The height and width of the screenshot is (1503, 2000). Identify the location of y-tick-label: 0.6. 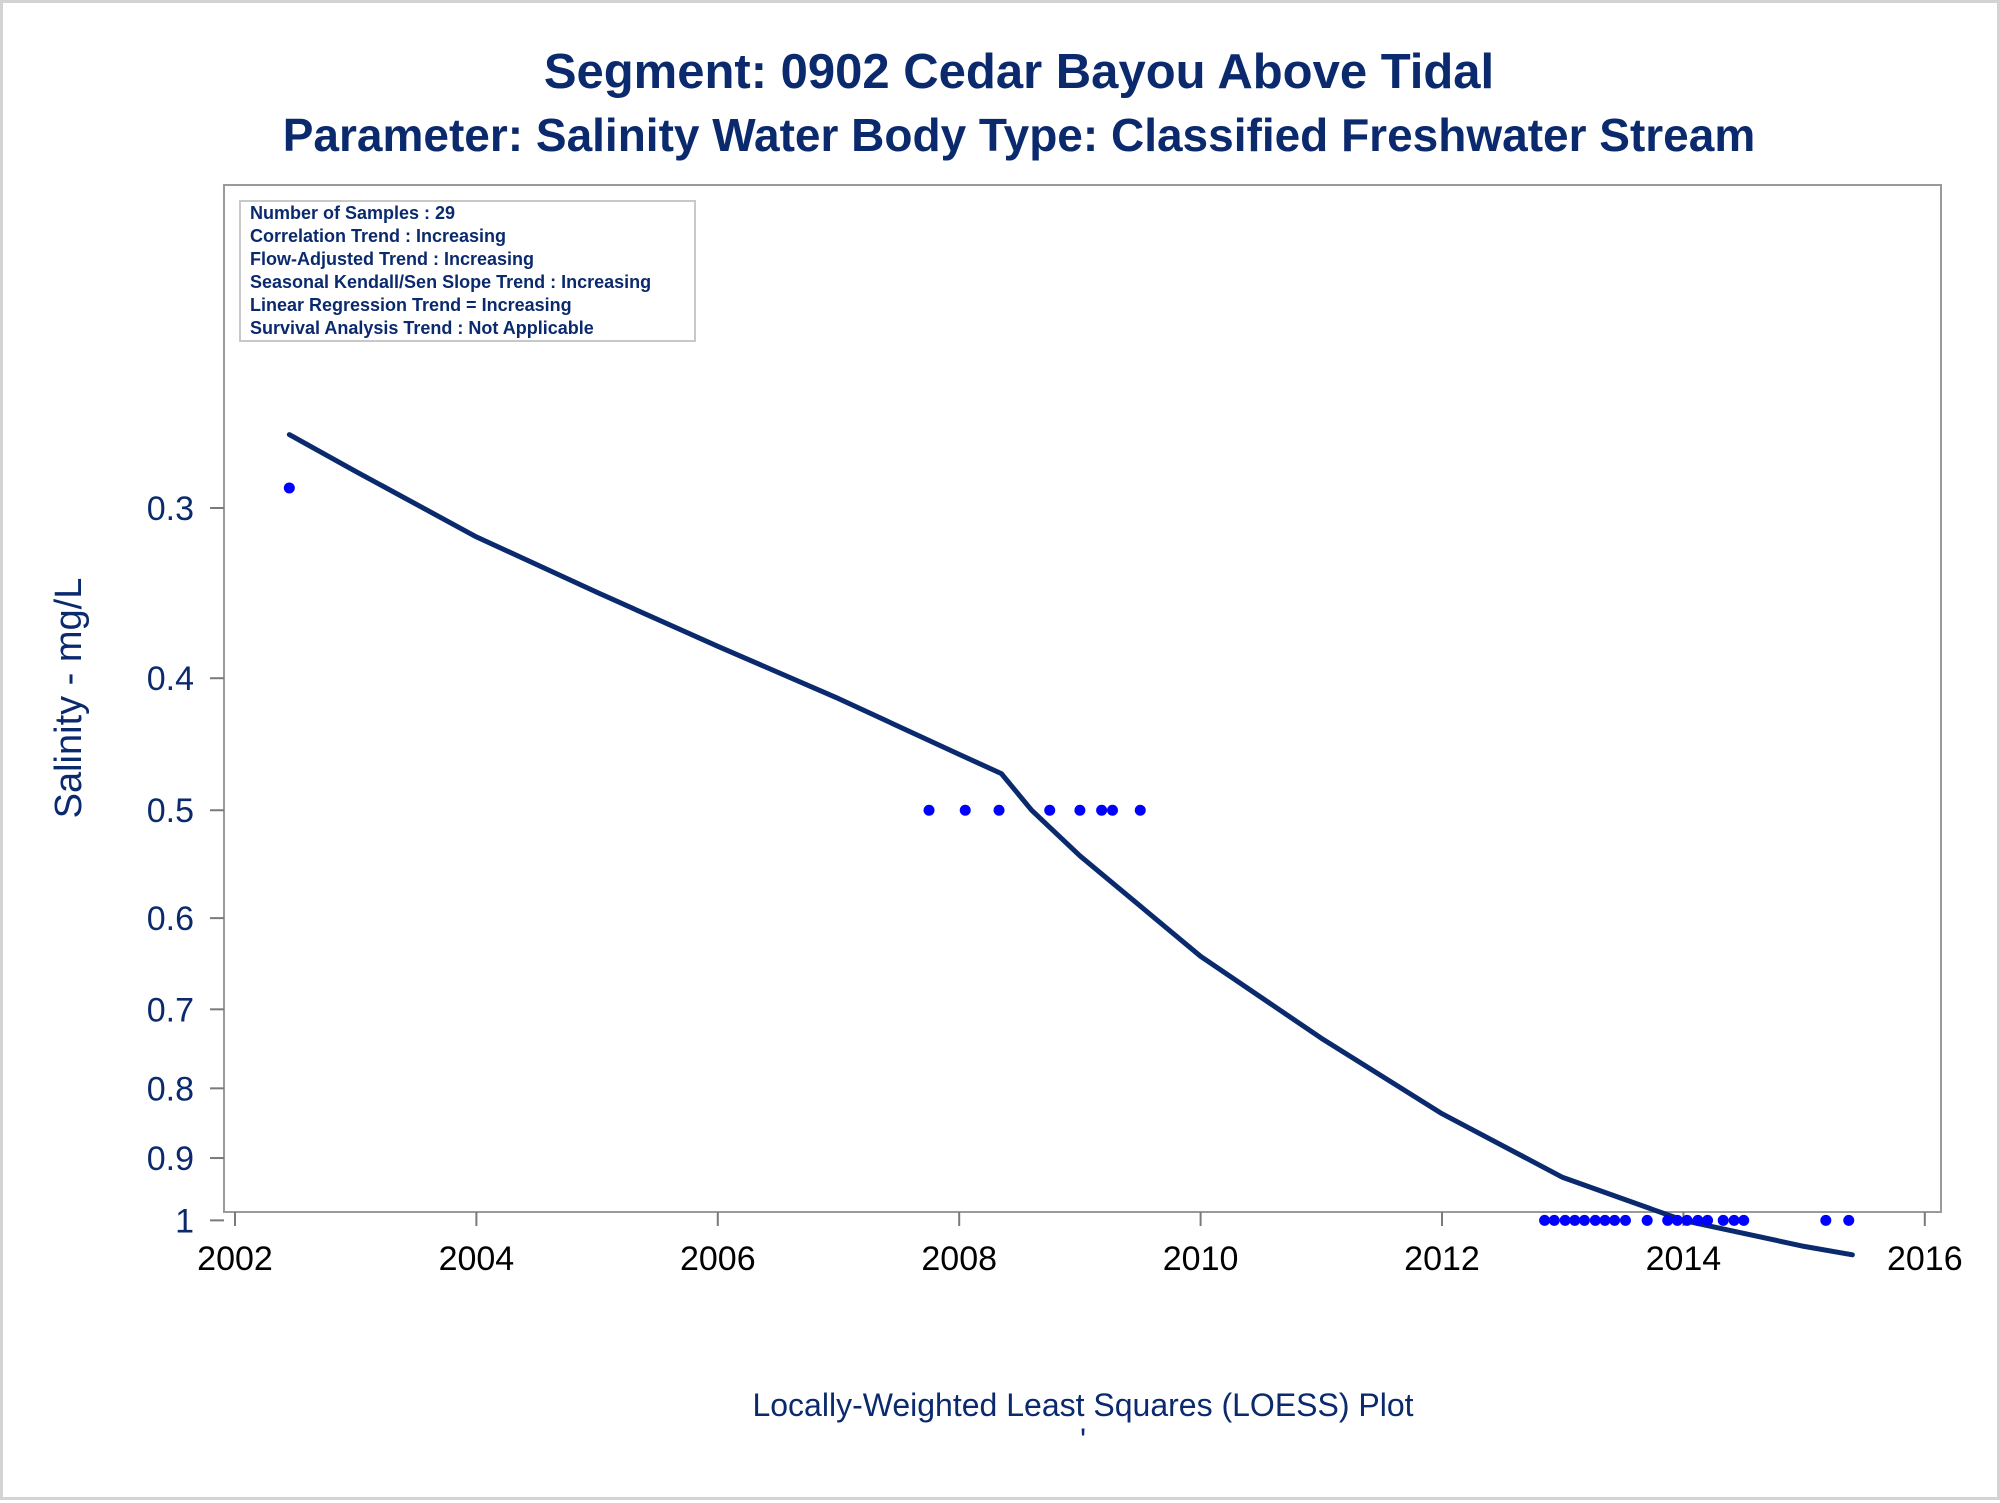
(170, 919).